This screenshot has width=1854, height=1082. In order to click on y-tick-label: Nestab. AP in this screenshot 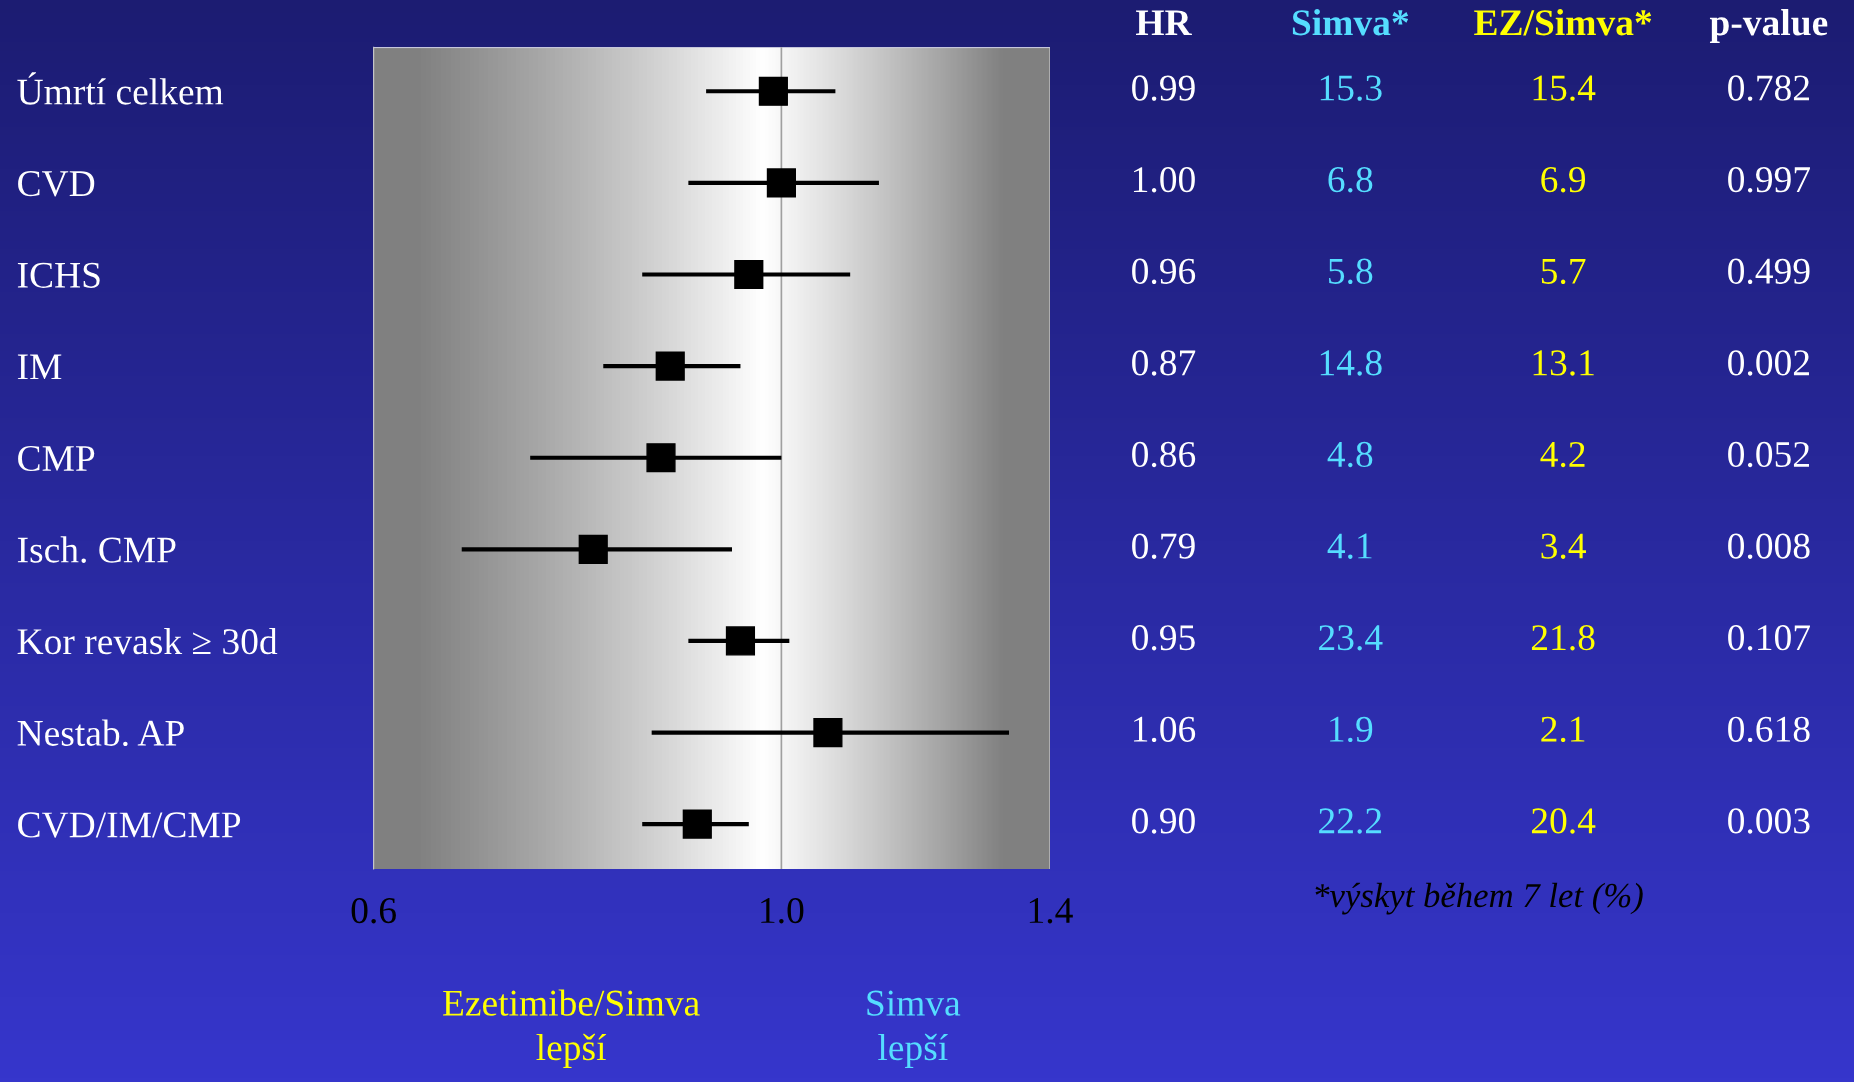, I will do `click(100, 733)`.